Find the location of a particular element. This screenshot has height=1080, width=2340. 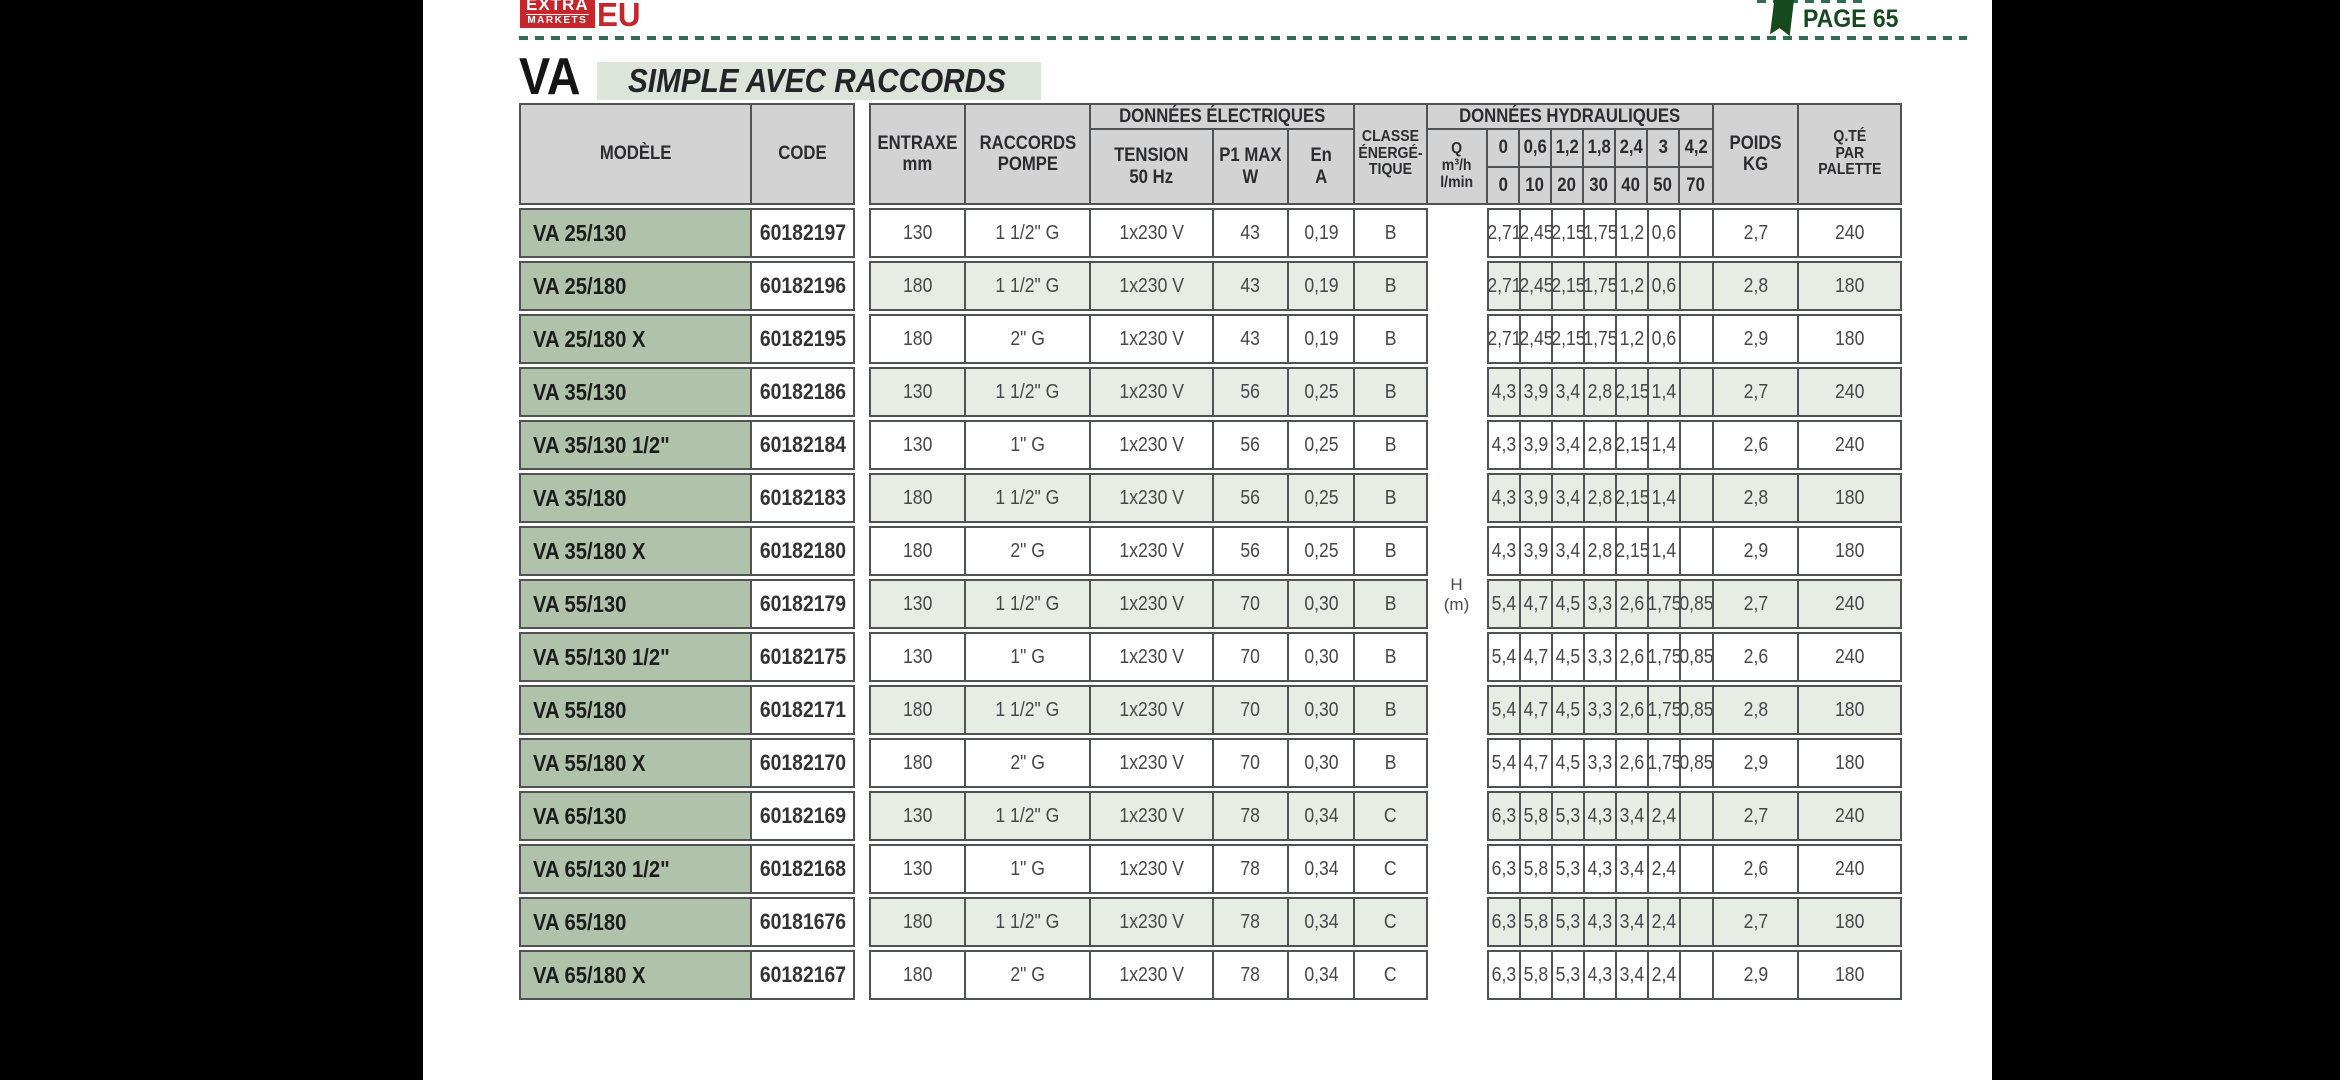

row-model-block: VA 25/180 60182196 is located at coordinates (687, 286).